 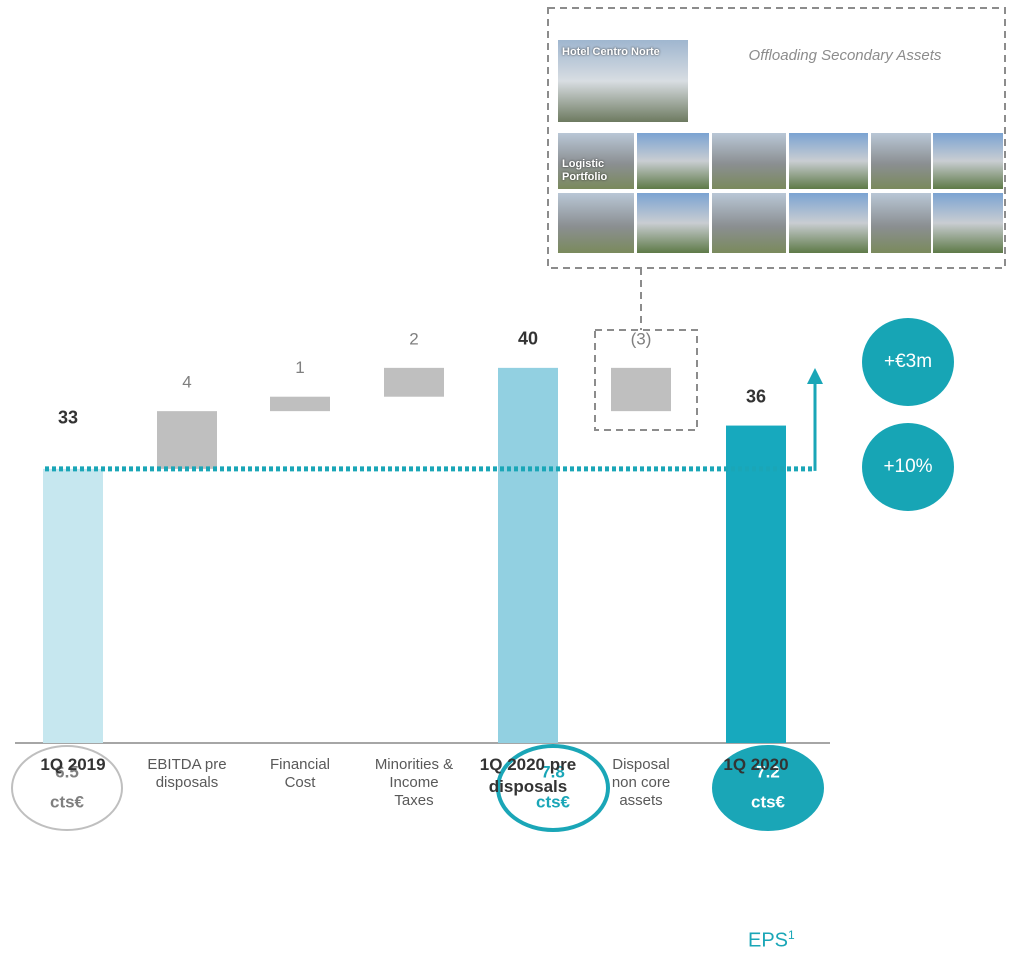 What do you see at coordinates (187, 773) in the screenshot?
I see `x-tick-label: EBITDA pre disposals` at bounding box center [187, 773].